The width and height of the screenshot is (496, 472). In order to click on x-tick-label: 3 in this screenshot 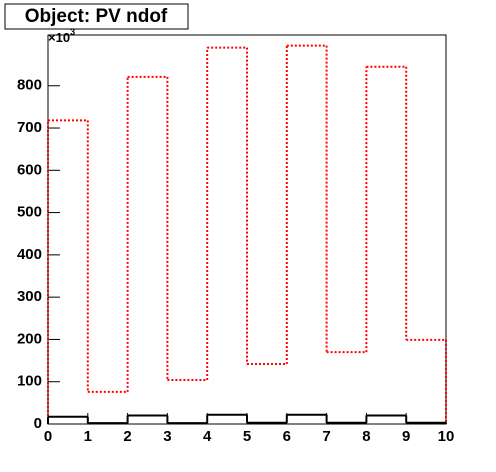, I will do `click(167, 436)`.